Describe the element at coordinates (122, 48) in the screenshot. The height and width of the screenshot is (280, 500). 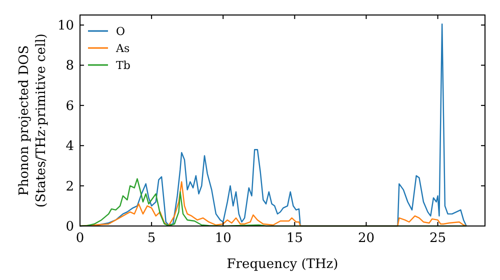
I see `legend-label: As` at that location.